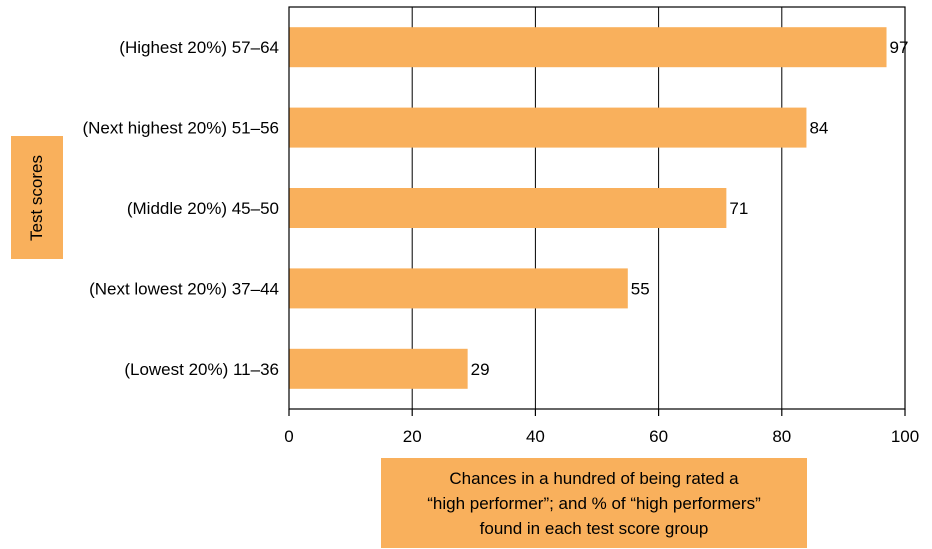 Image resolution: width=932 pixels, height=549 pixels. Describe the element at coordinates (535, 436) in the screenshot. I see `x-tick-label: 40` at that location.